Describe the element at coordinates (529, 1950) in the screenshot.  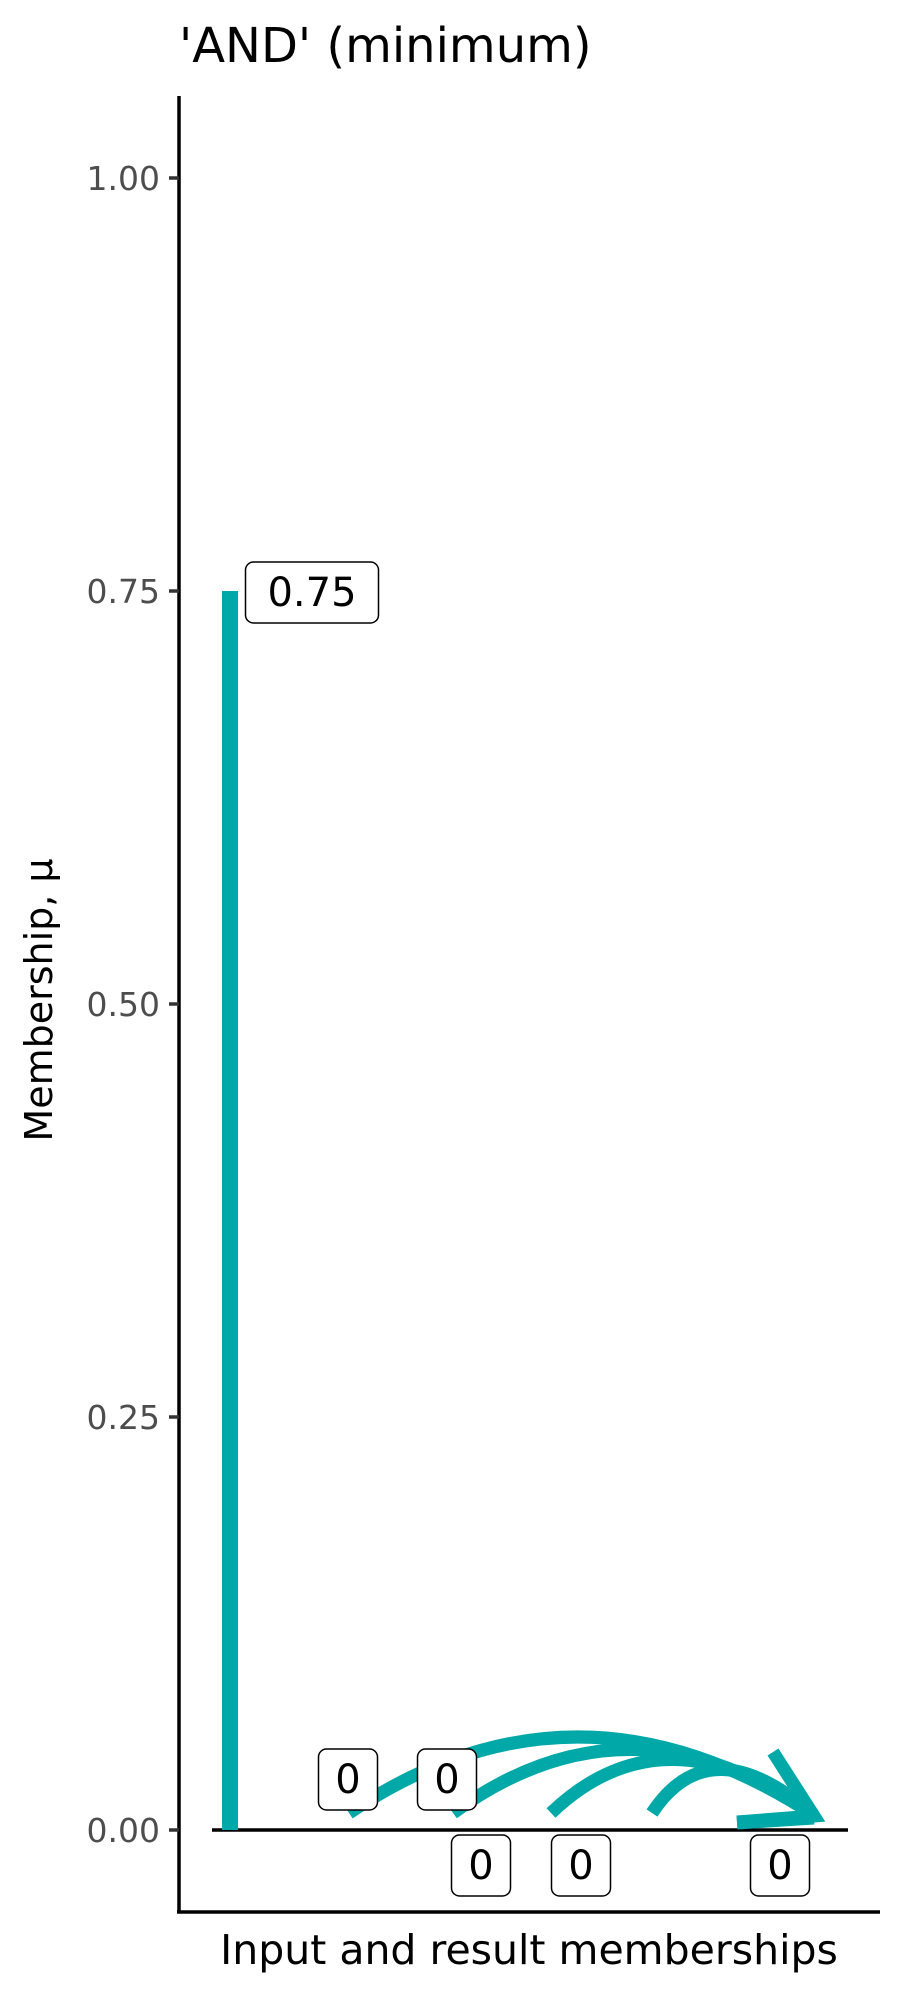
I see `x-axis-label: Input and result memberships` at that location.